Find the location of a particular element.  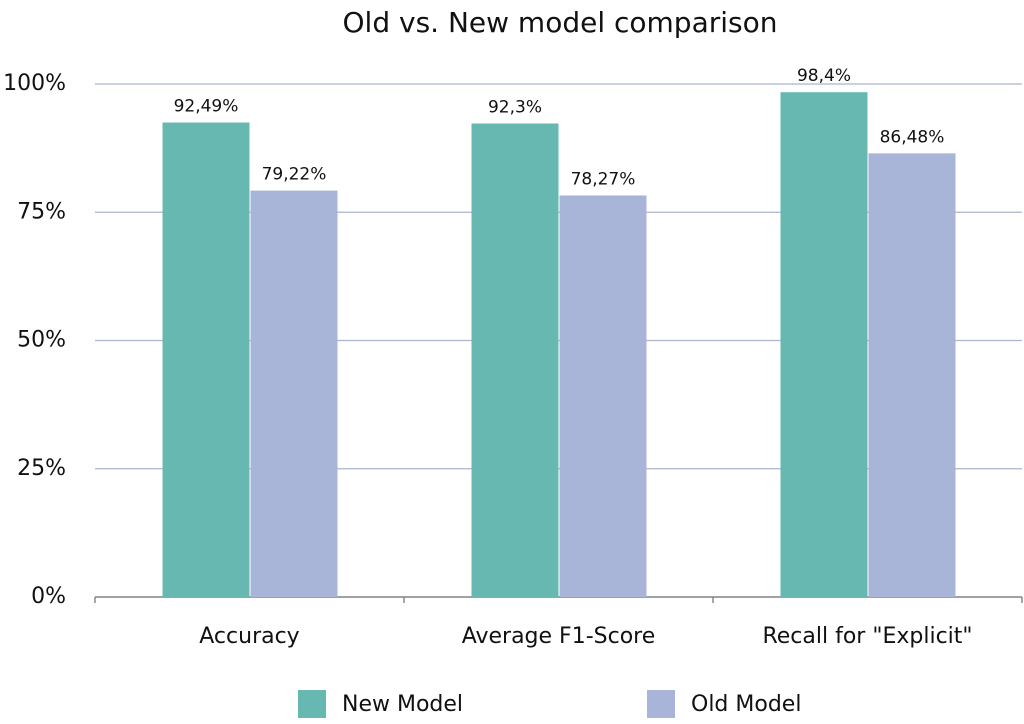

y-tick-label: 75% is located at coordinates (41, 211).